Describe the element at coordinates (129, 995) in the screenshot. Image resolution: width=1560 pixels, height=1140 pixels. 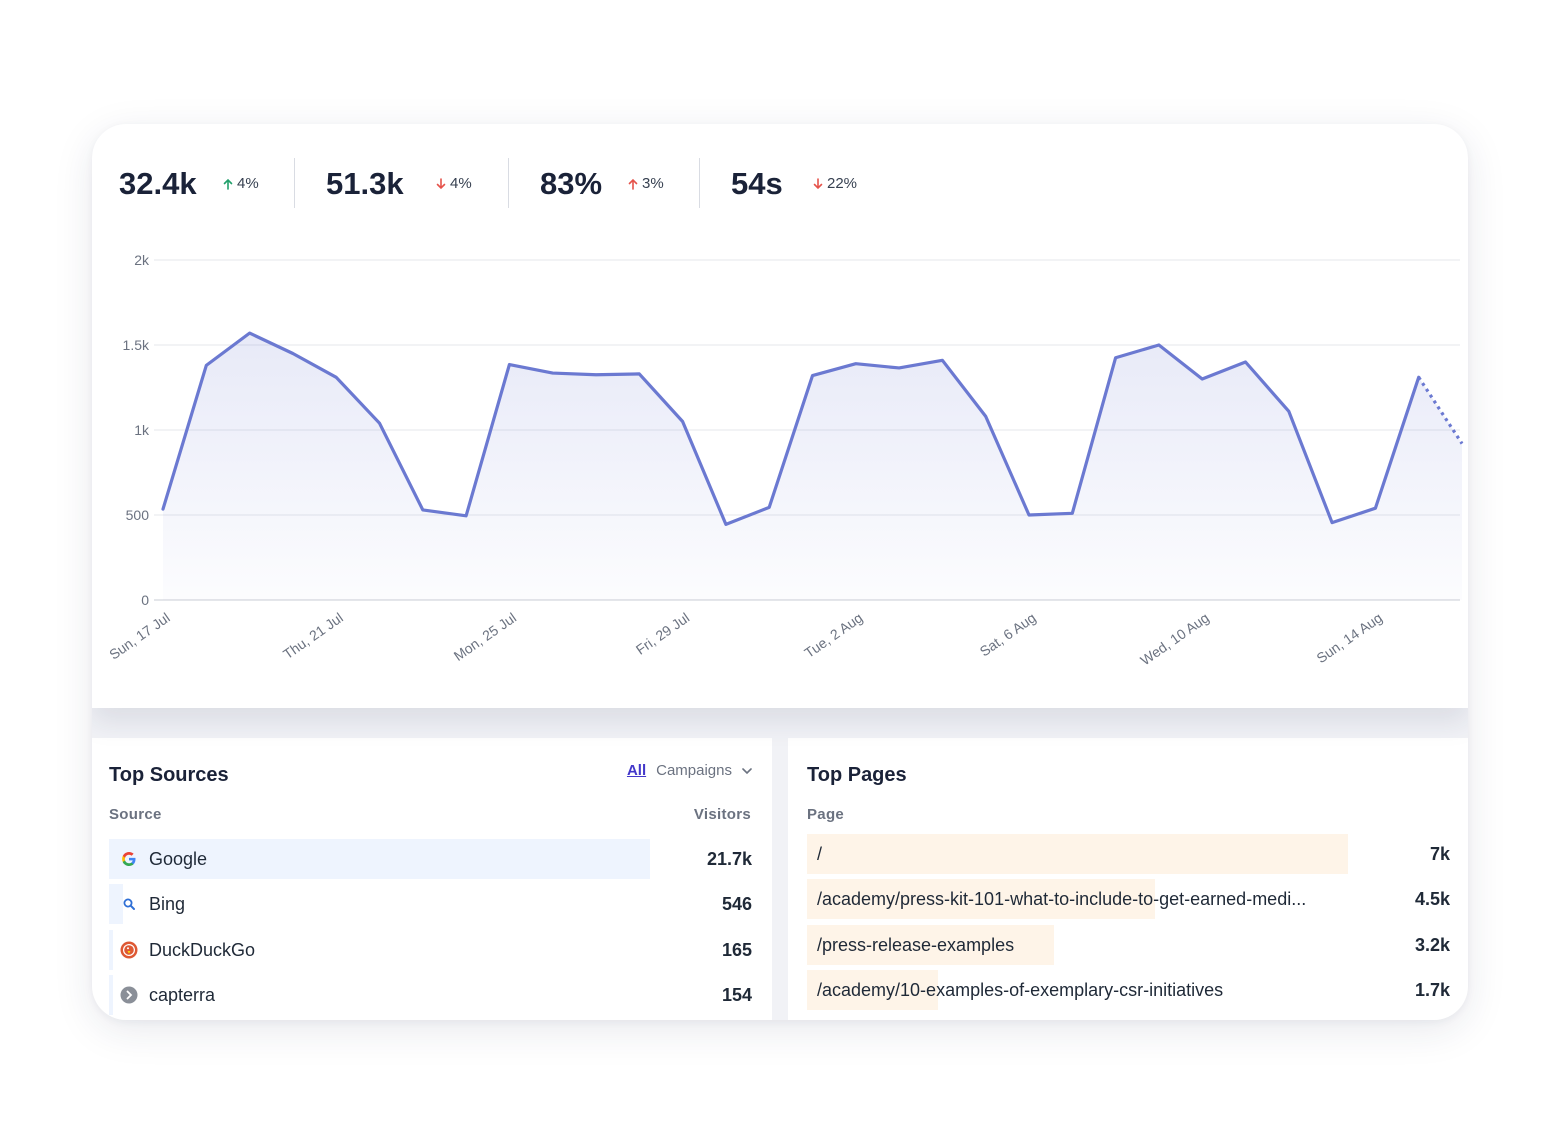
I see `capterra-icon` at that location.